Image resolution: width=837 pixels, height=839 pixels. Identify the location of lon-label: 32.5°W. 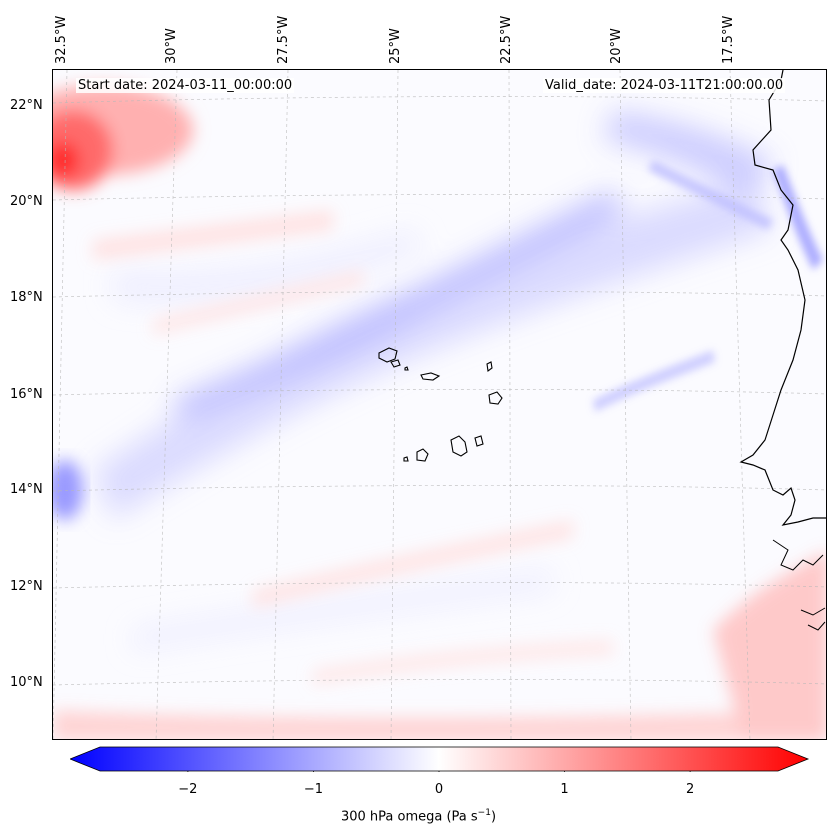
(61, 39).